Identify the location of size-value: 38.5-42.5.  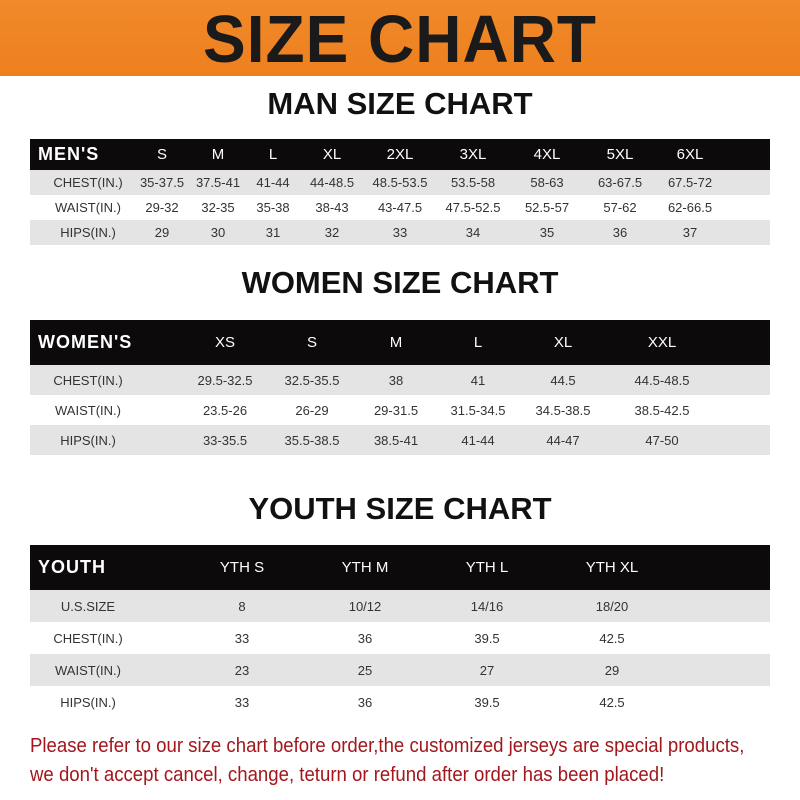
(662, 410).